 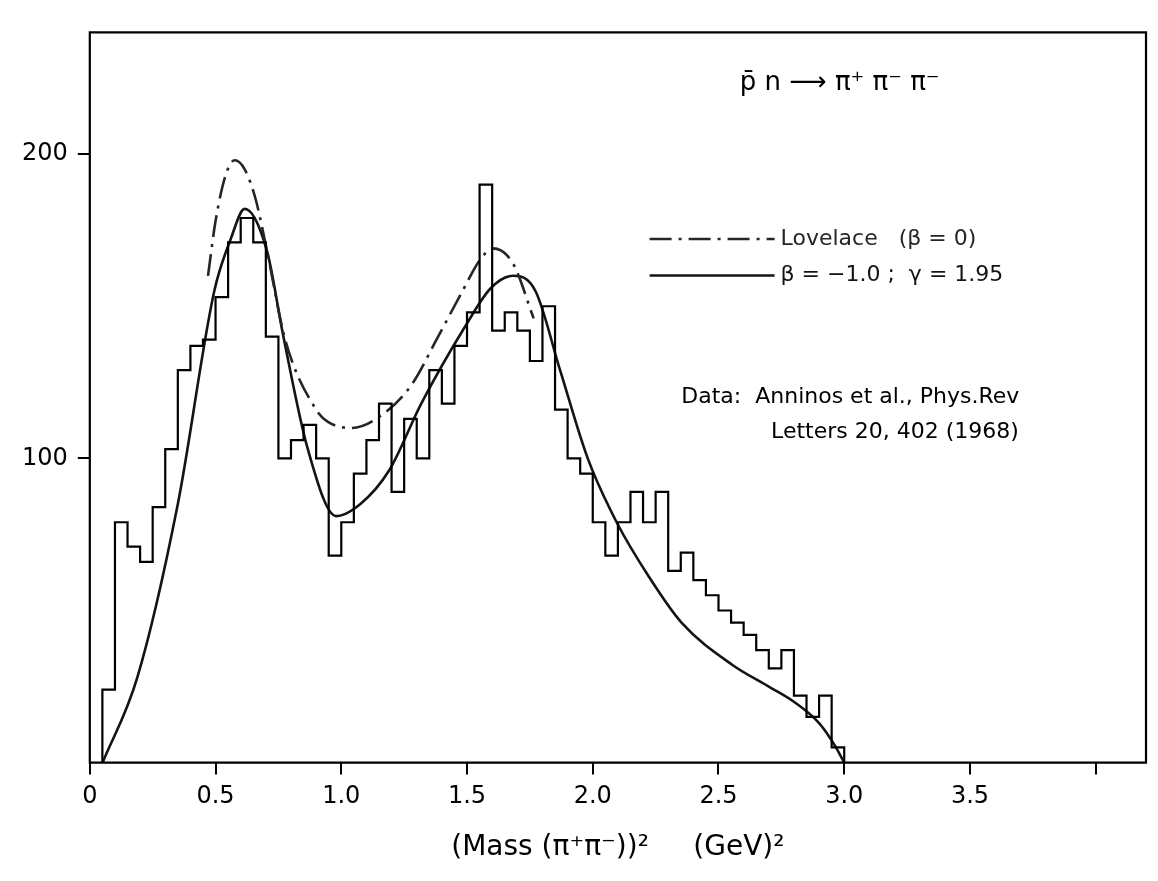 I want to click on y-tick-label: 200, so click(x=45, y=152).